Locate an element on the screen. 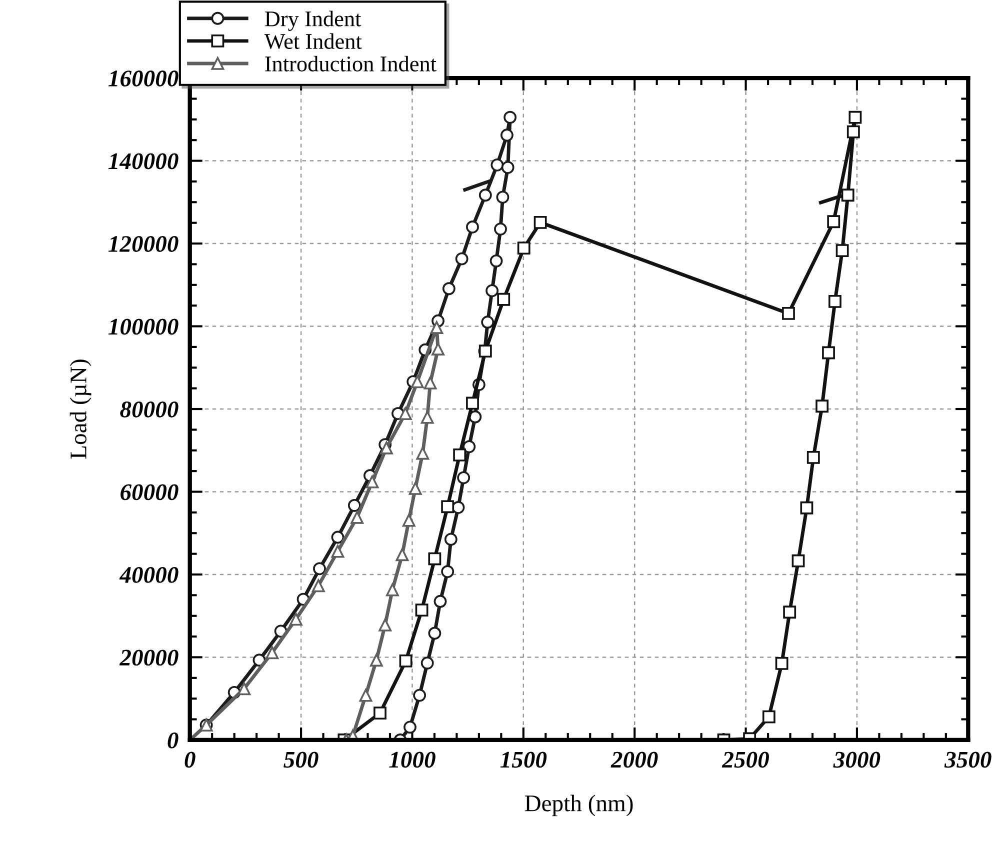  legend-label: Wet Indent is located at coordinates (313, 41).